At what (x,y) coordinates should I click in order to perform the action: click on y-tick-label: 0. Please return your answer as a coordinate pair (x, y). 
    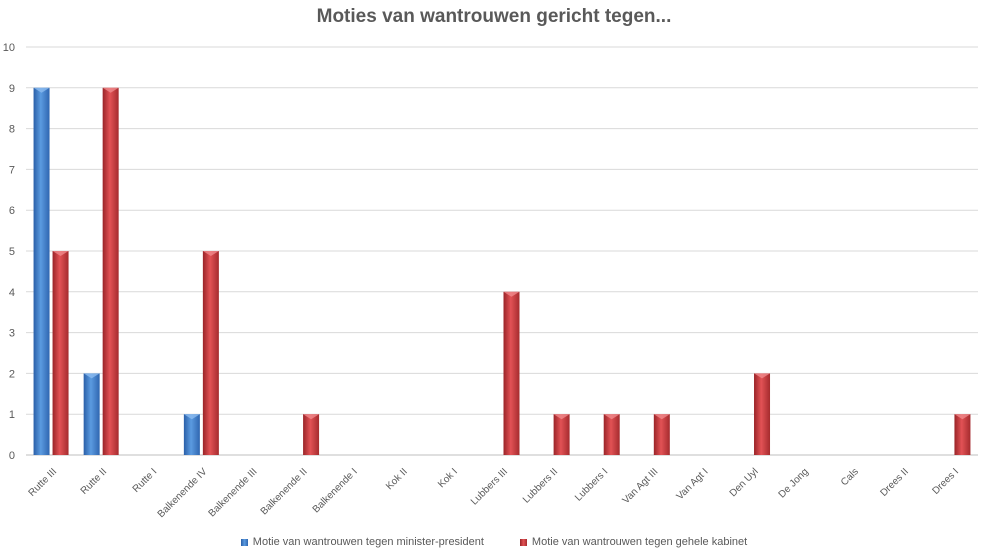
    Looking at the image, I should click on (12, 456).